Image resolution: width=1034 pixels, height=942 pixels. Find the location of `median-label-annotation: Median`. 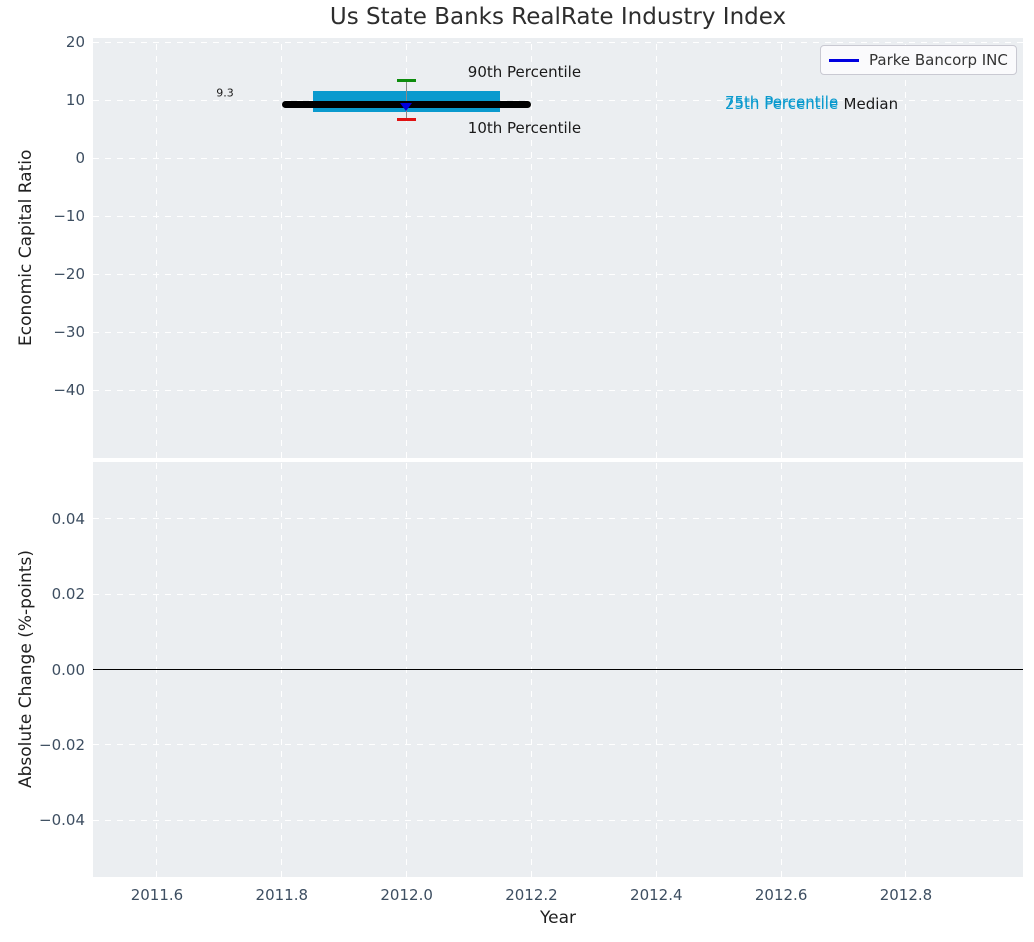

median-label-annotation: Median is located at coordinates (871, 103).